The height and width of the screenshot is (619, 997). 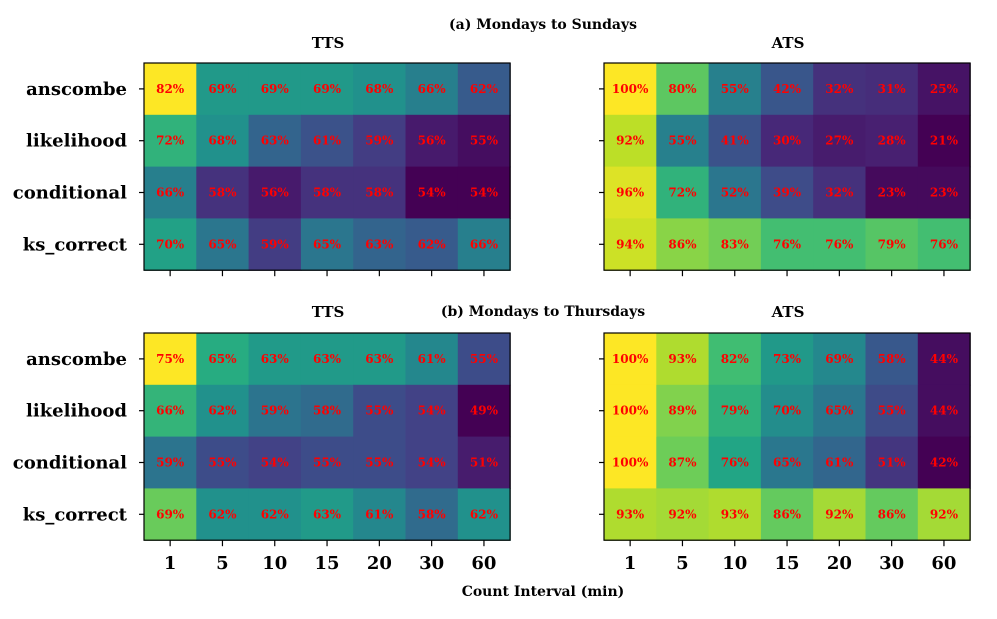 I want to click on cell-value-label: 86%, so click(x=892, y=514).